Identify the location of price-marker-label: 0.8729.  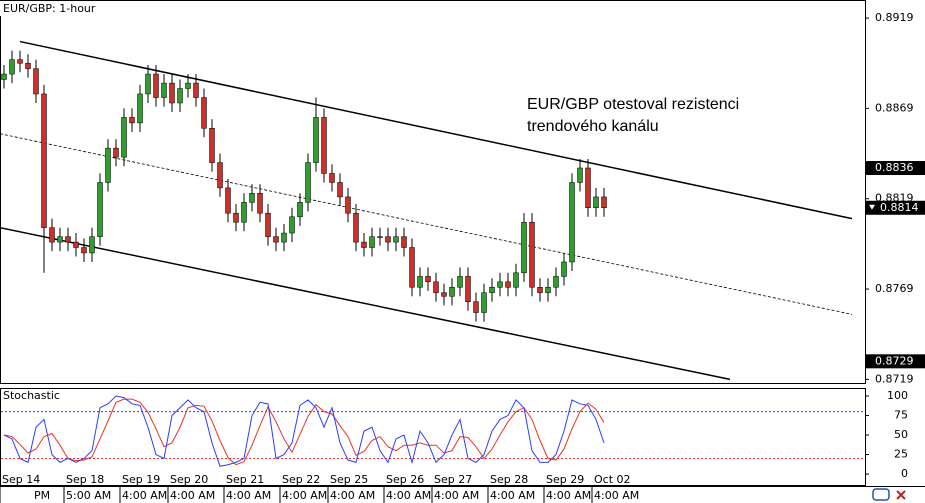
(894, 360).